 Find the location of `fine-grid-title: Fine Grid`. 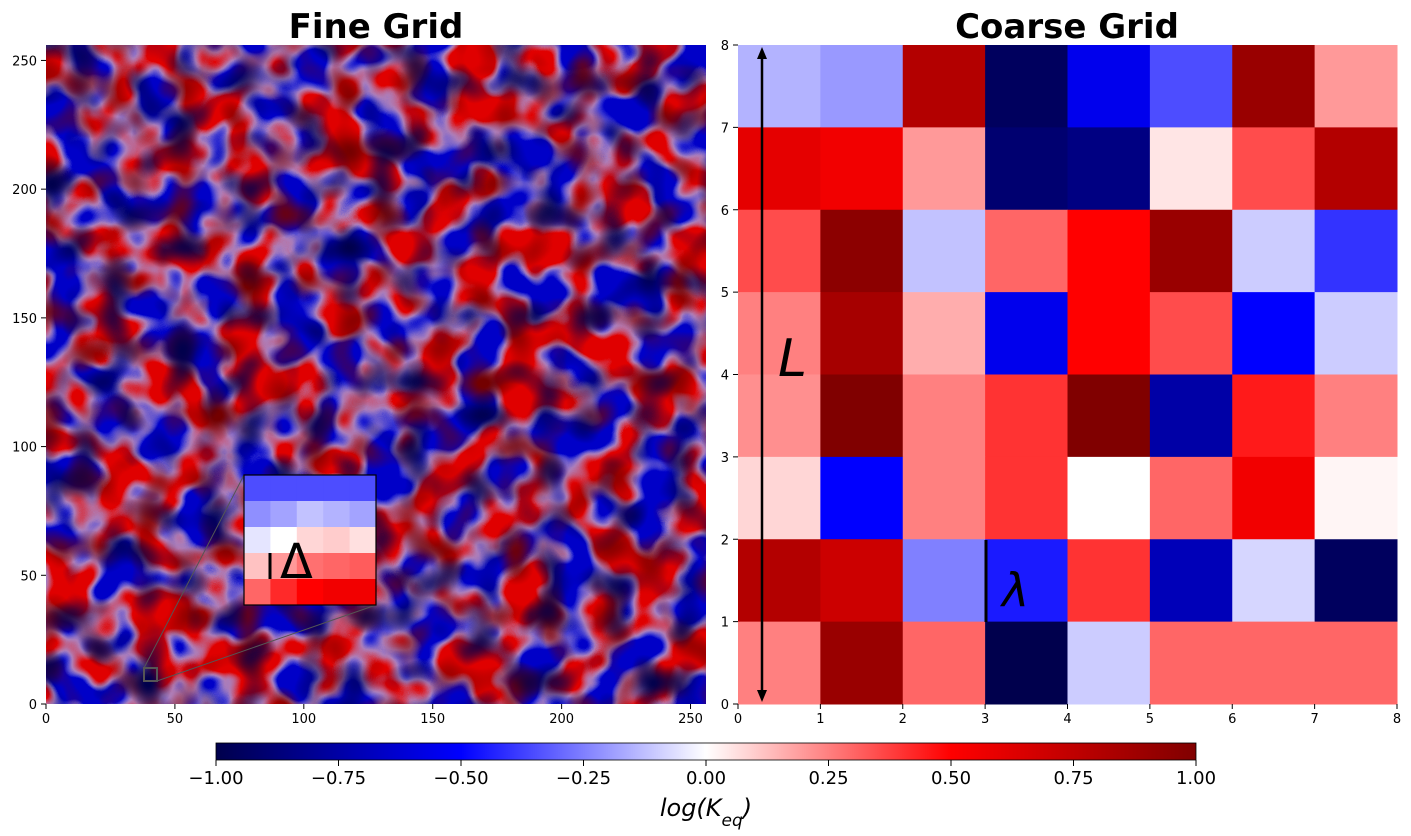

fine-grid-title: Fine Grid is located at coordinates (376, 27).